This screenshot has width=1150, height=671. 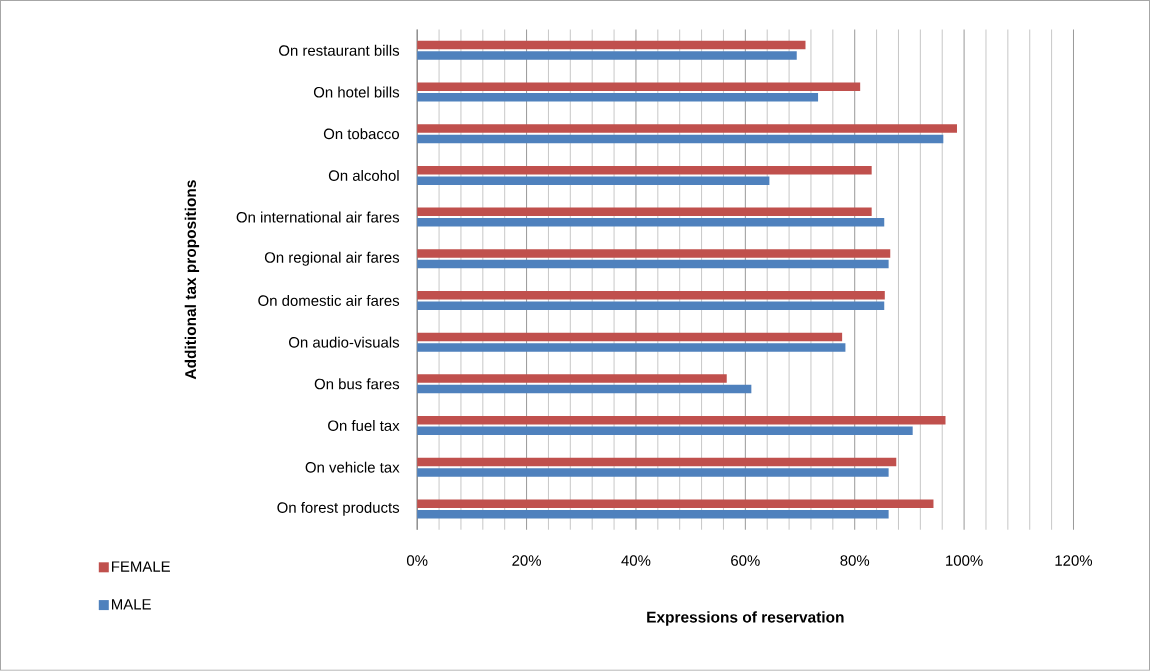 I want to click on x-tick-label: 120%, so click(x=1074, y=560).